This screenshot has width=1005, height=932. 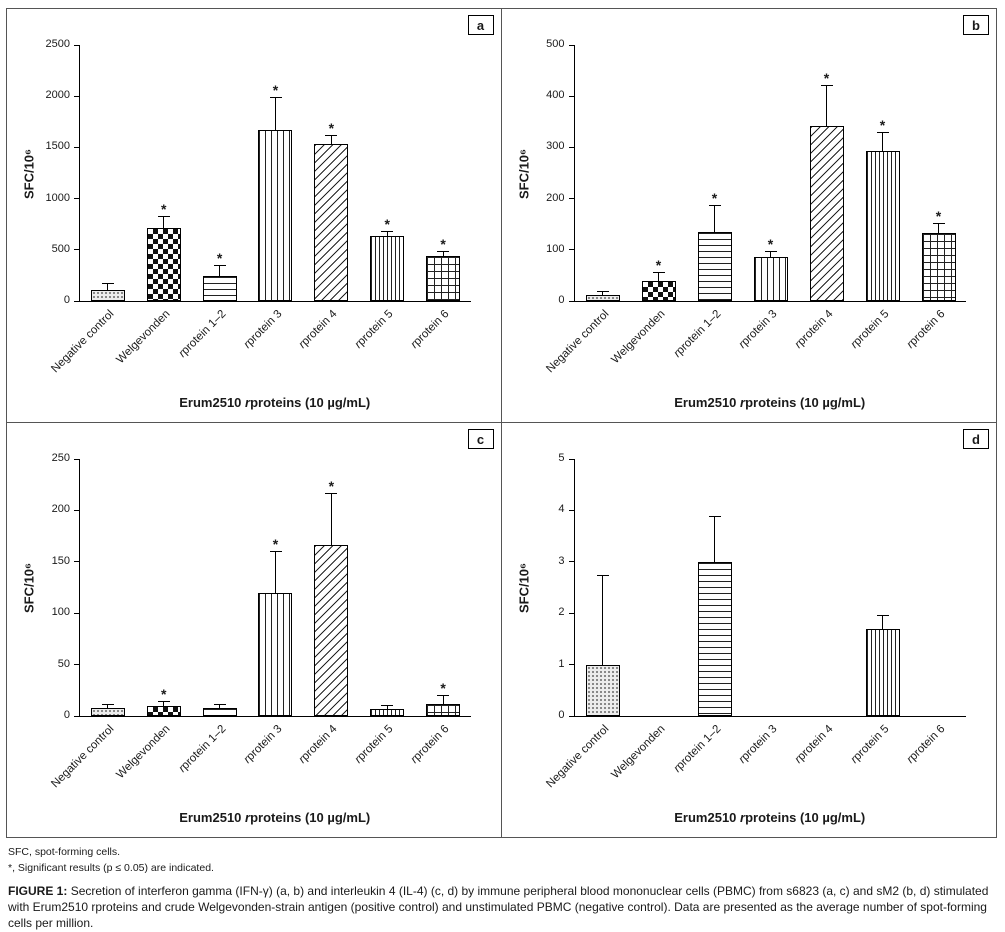 I want to click on panel-letter: c, so click(x=480, y=439).